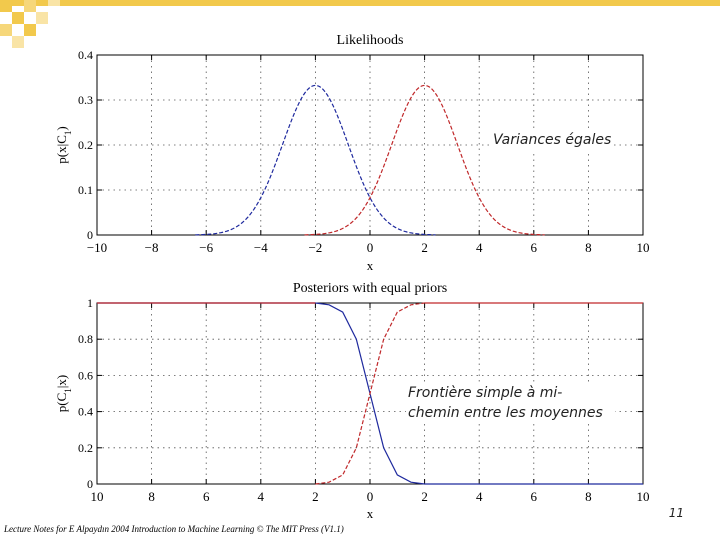 The image size is (720, 540). I want to click on x-tick-label: −8, so click(152, 247).